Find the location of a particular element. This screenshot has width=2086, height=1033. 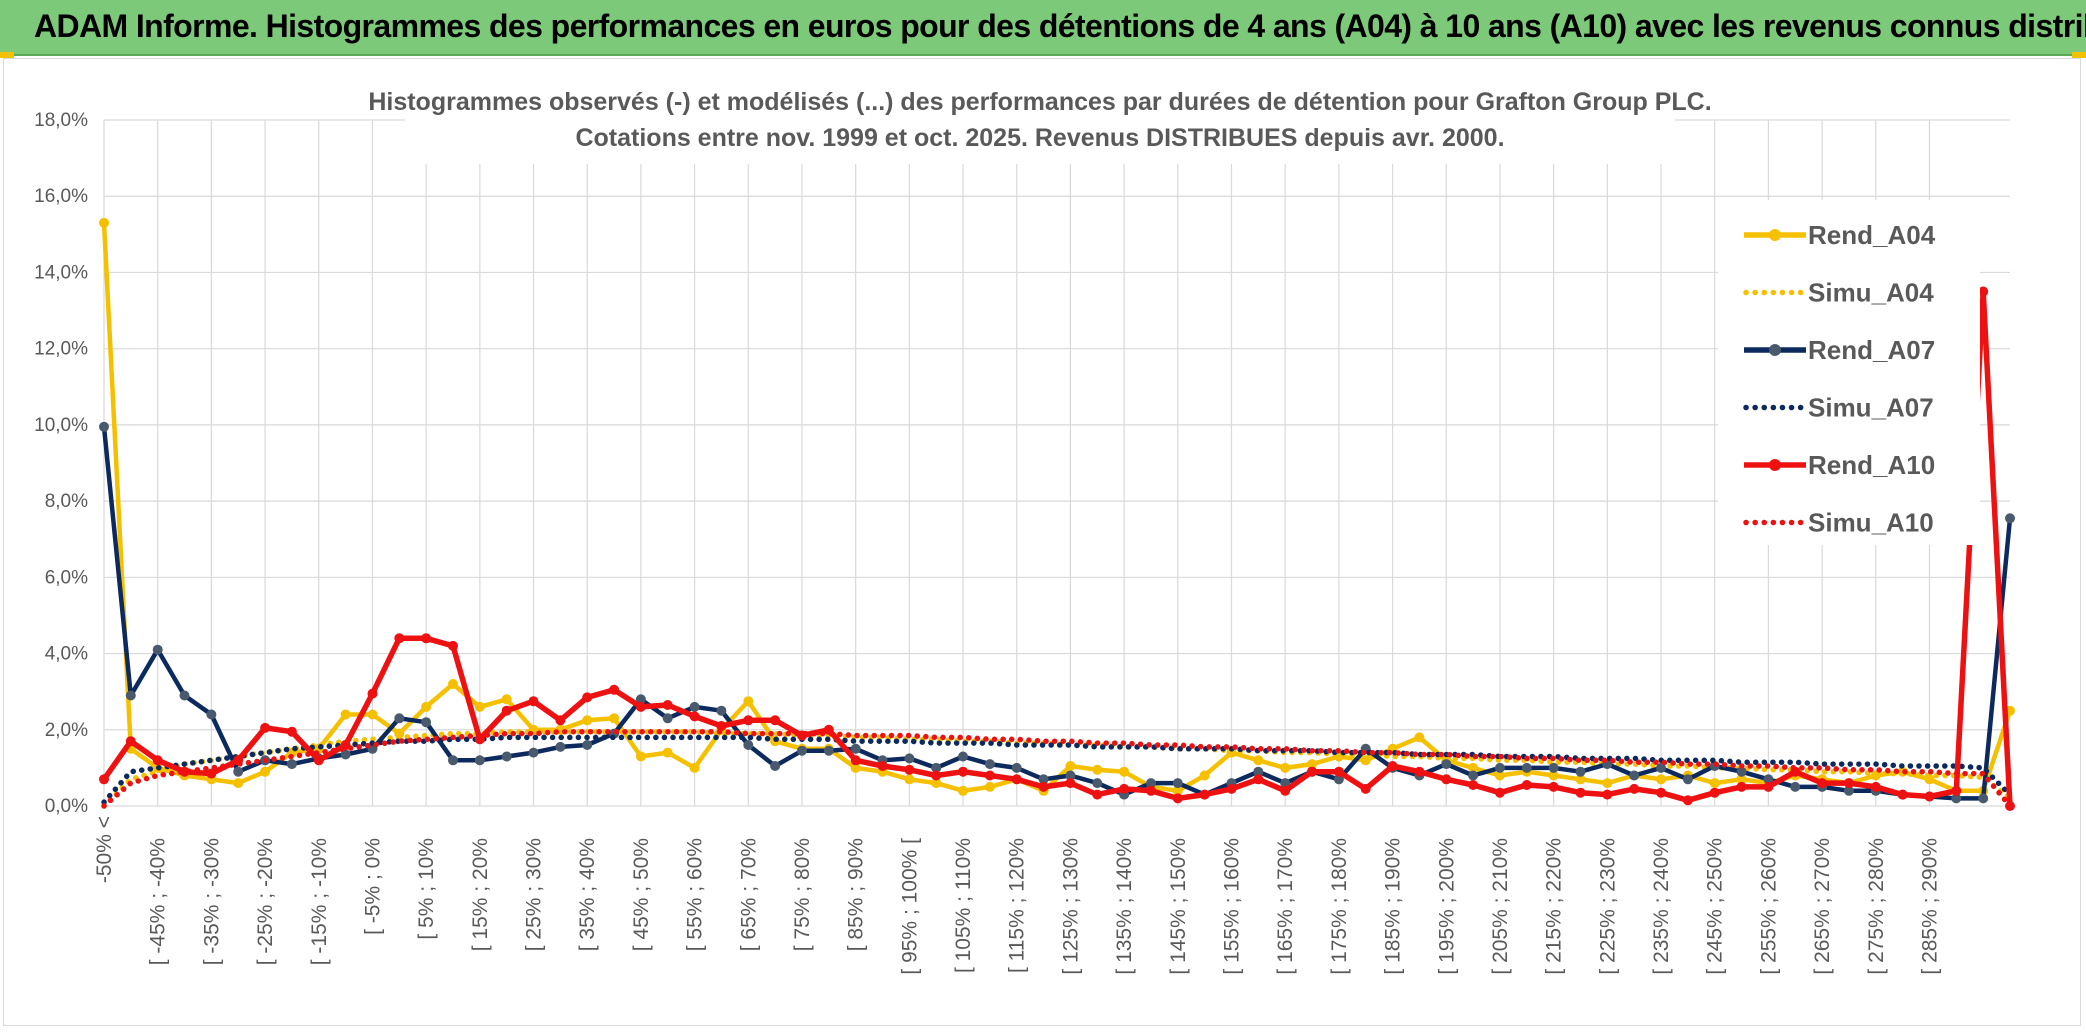

y-tick-label: 0,0% is located at coordinates (66, 806).